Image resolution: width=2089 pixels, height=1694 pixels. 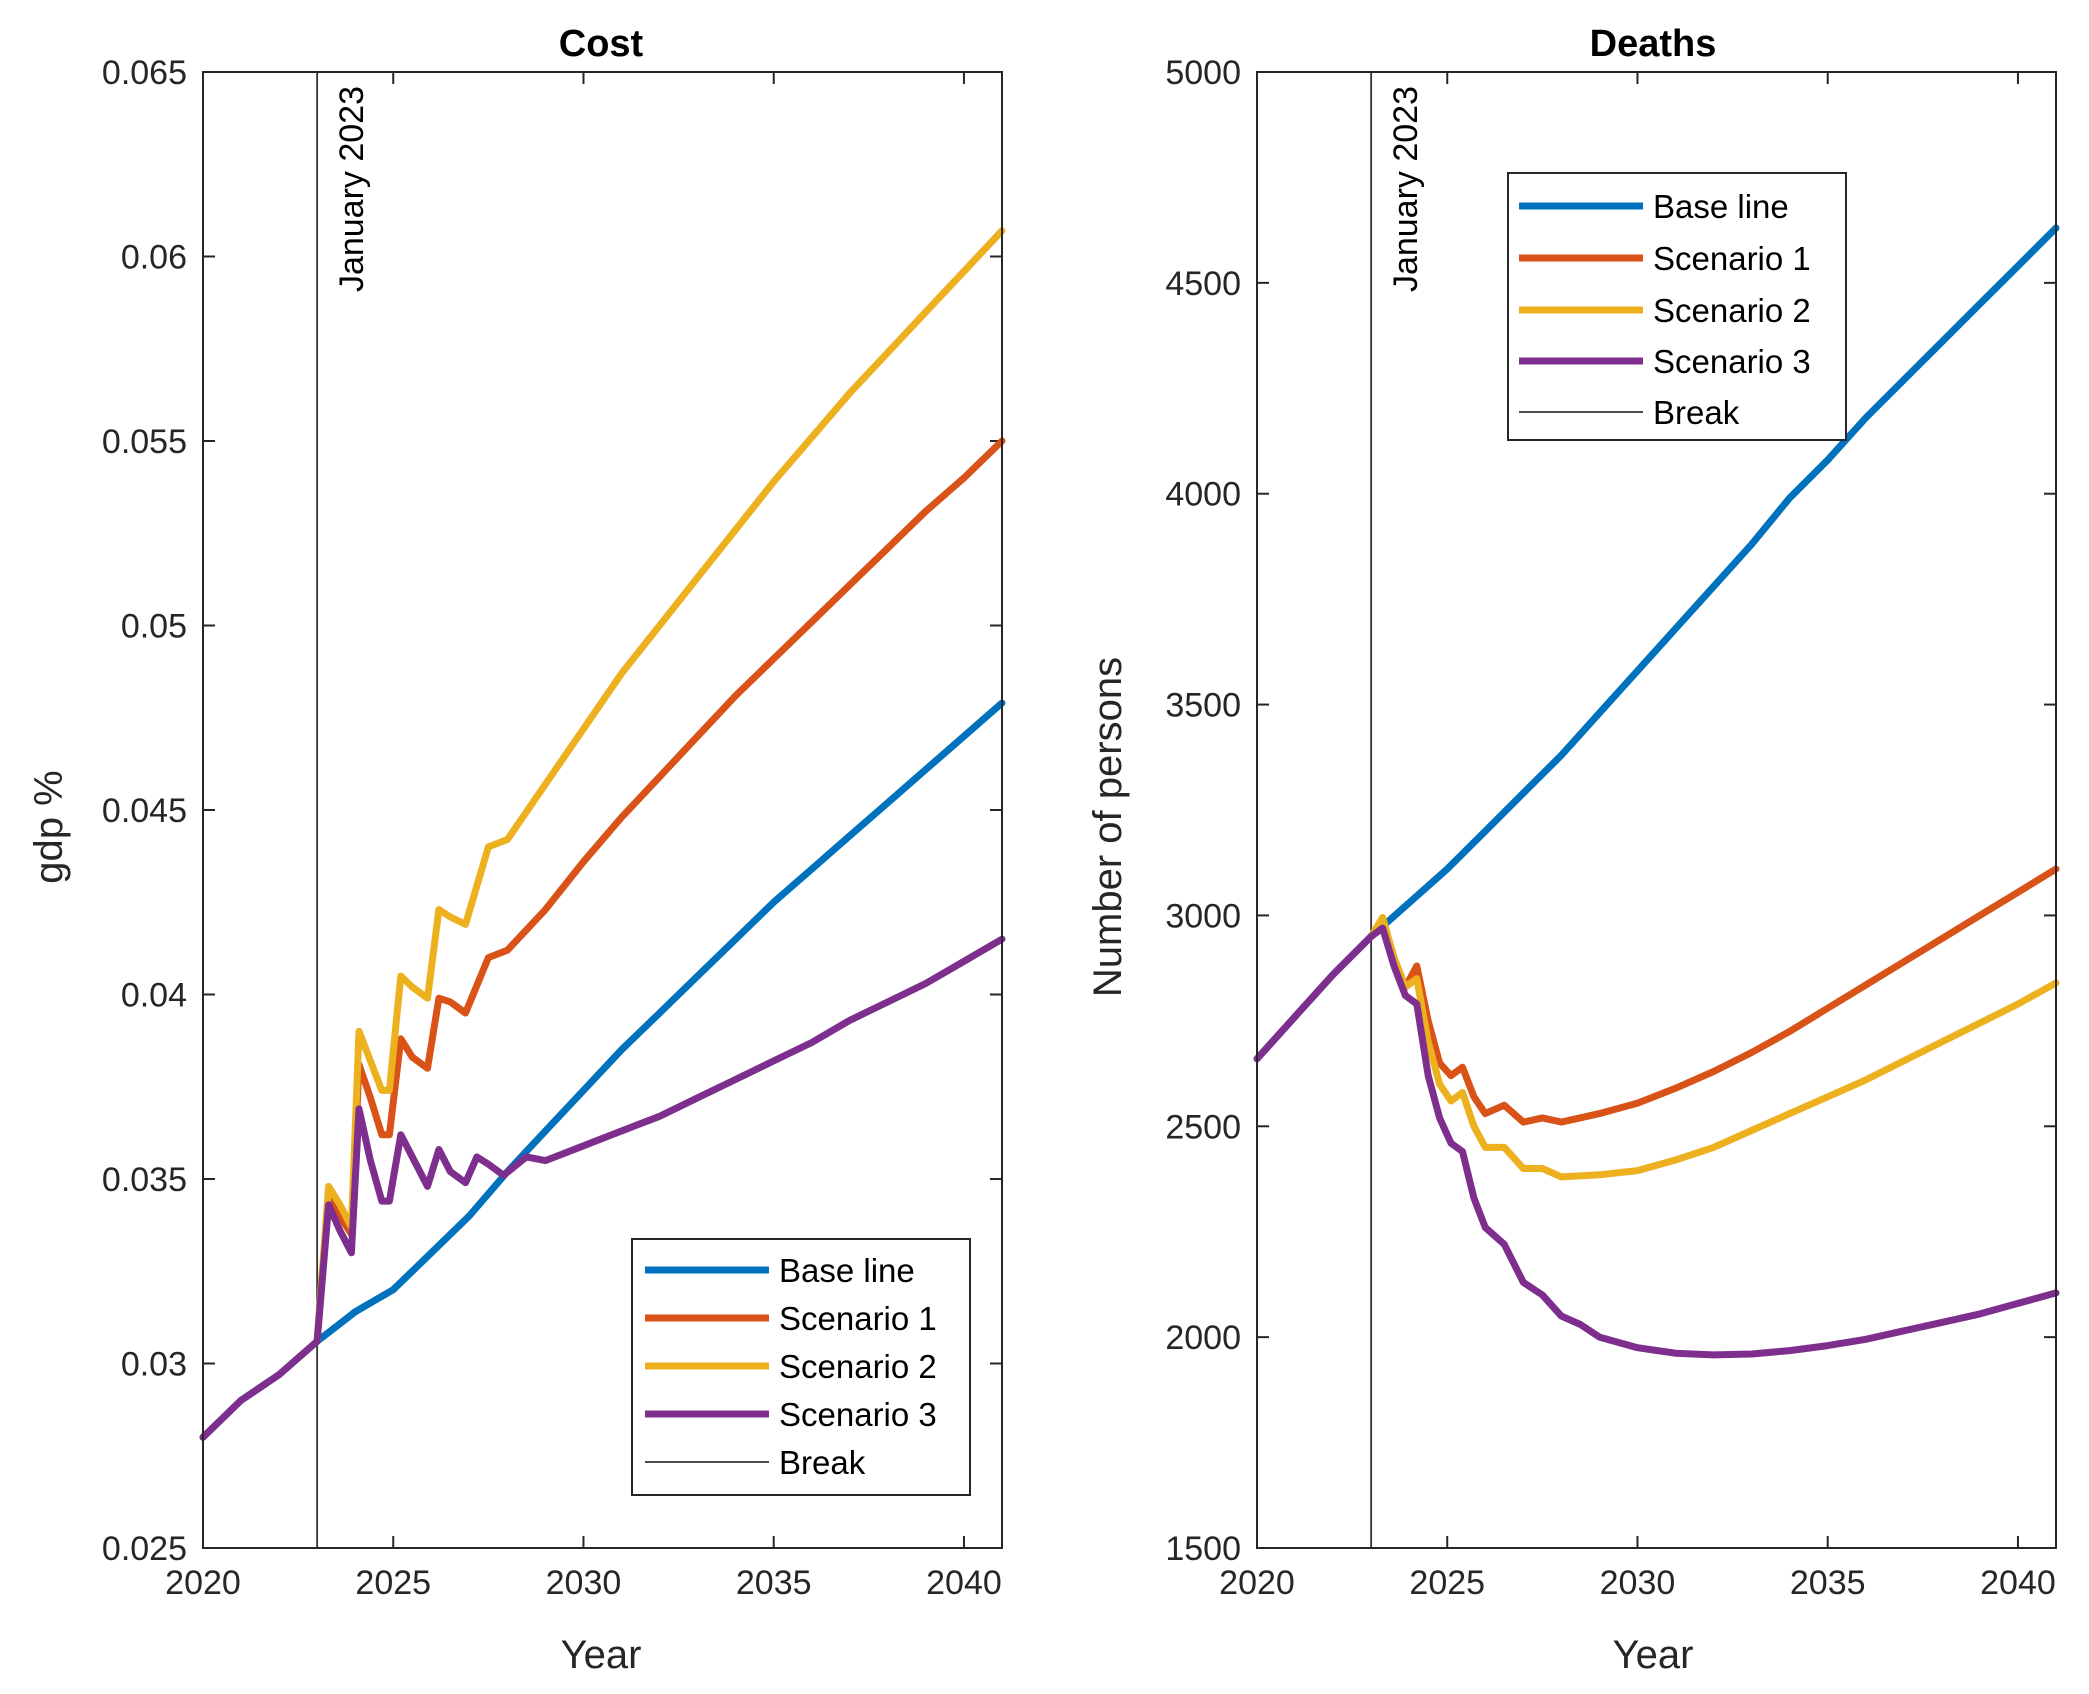 What do you see at coordinates (154, 258) in the screenshot?
I see `cost-ytick-label: 0.06` at bounding box center [154, 258].